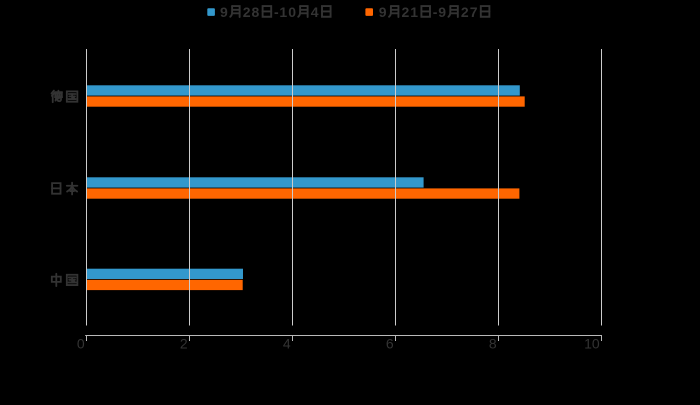 Image resolution: width=700 pixels, height=405 pixels. Describe the element at coordinates (469, 12) in the screenshot. I see `svg-text: 27` at that location.